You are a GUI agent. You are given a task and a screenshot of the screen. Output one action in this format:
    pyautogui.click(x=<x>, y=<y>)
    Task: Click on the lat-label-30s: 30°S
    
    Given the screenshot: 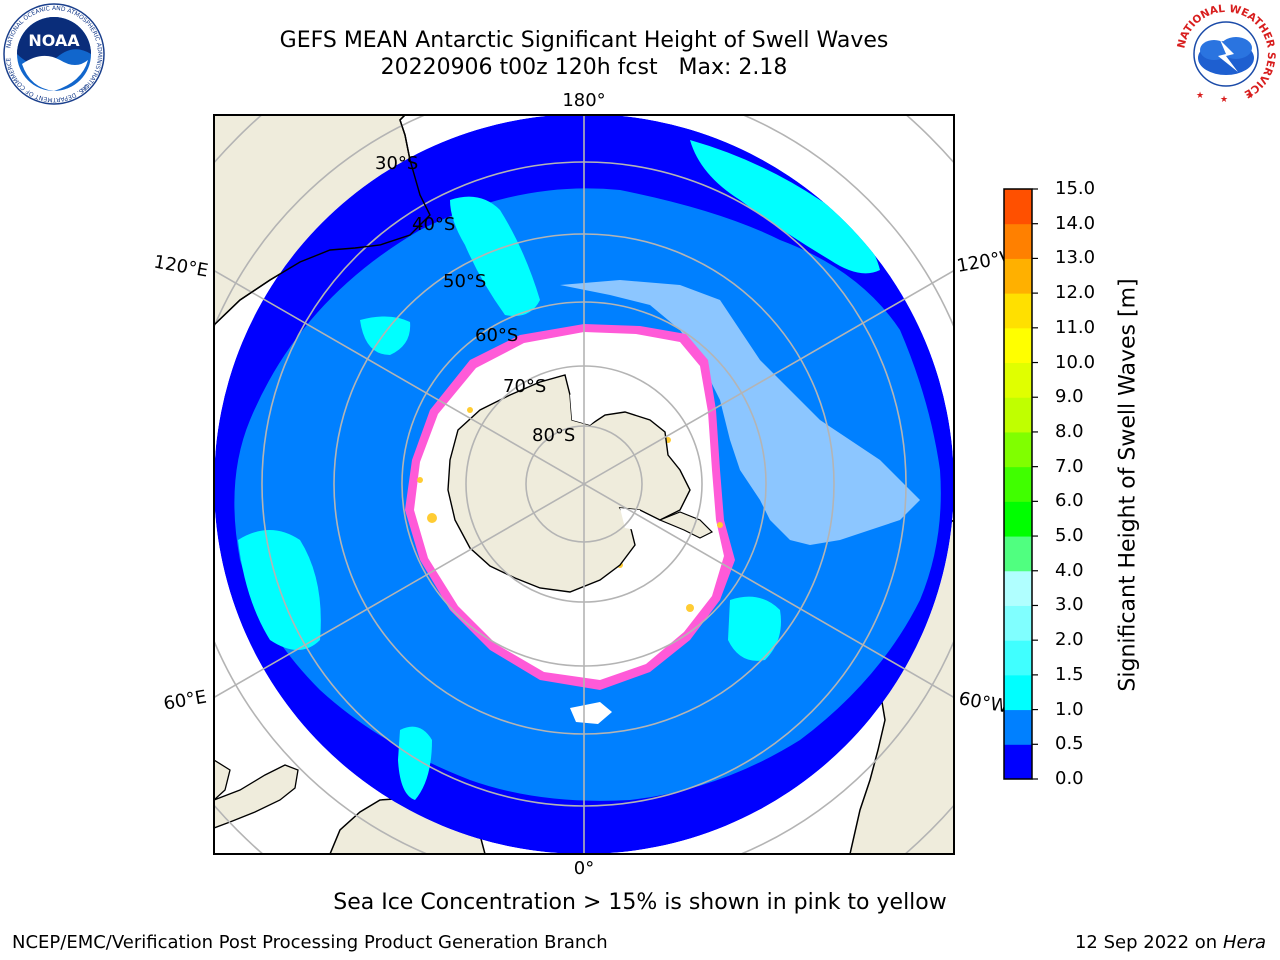 What is the action you would take?
    pyautogui.click(x=396, y=163)
    